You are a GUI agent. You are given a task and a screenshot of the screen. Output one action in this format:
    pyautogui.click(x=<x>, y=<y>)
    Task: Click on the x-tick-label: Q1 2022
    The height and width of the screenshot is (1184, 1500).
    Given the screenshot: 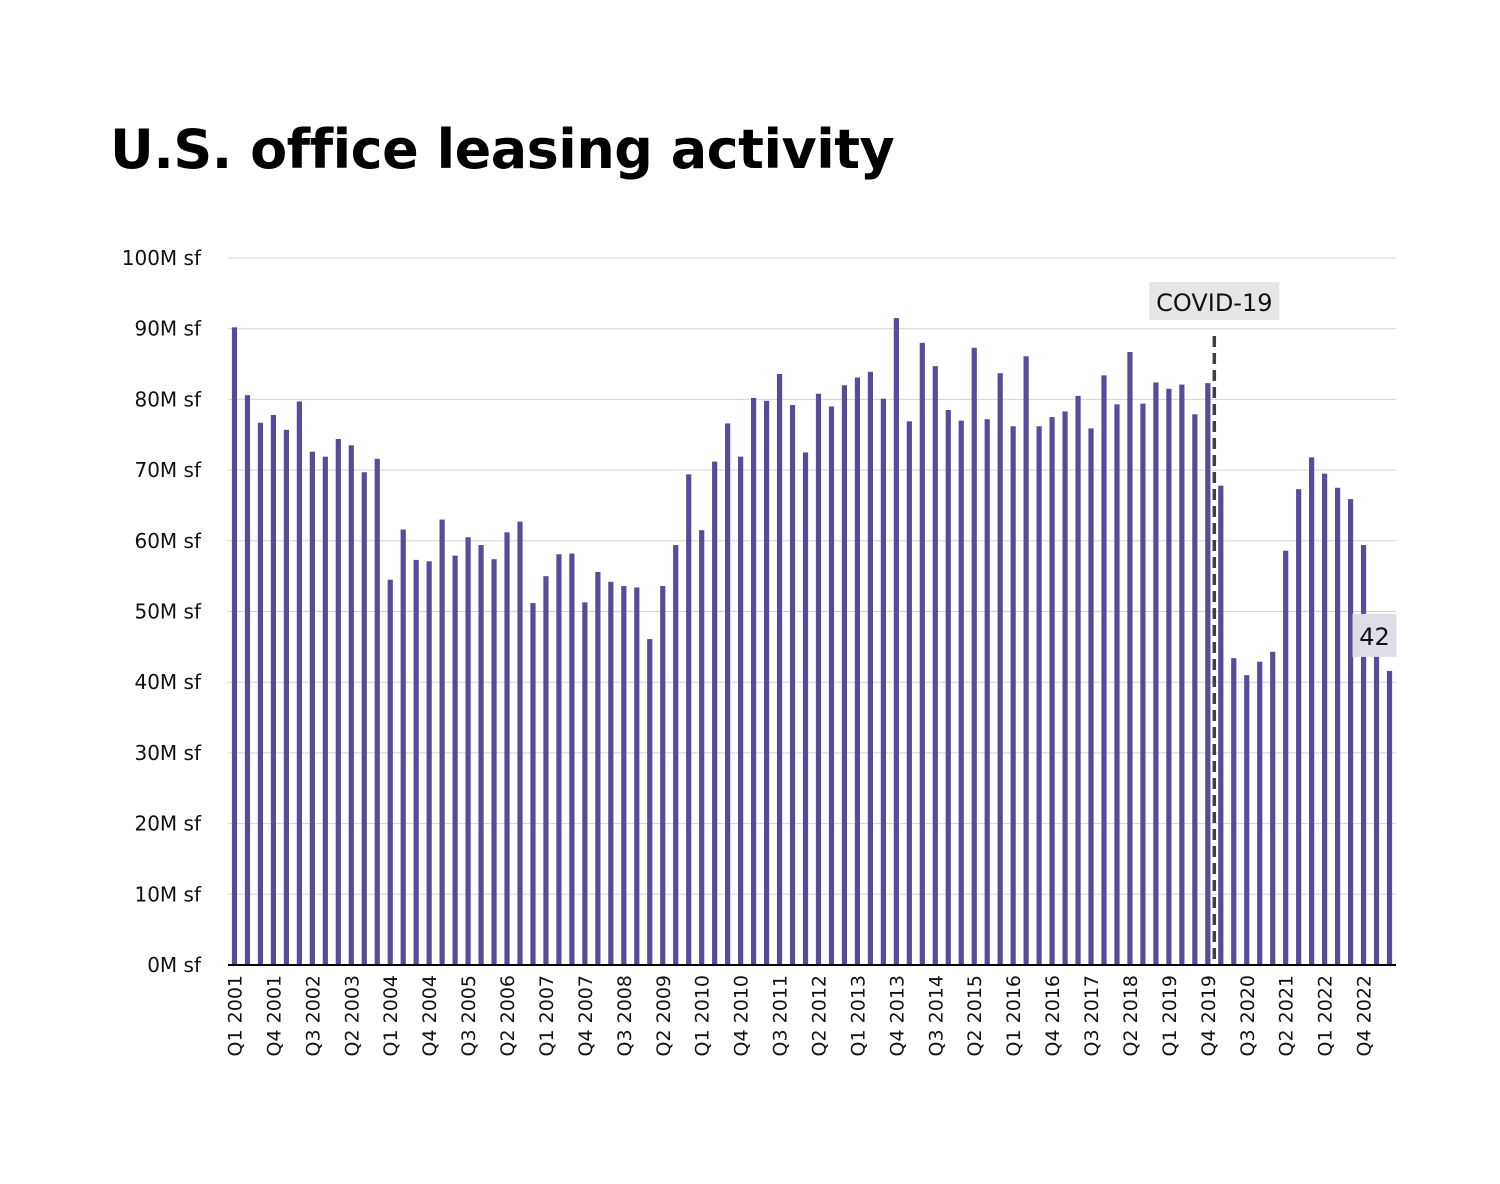 What is the action you would take?
    pyautogui.click(x=1326, y=1015)
    